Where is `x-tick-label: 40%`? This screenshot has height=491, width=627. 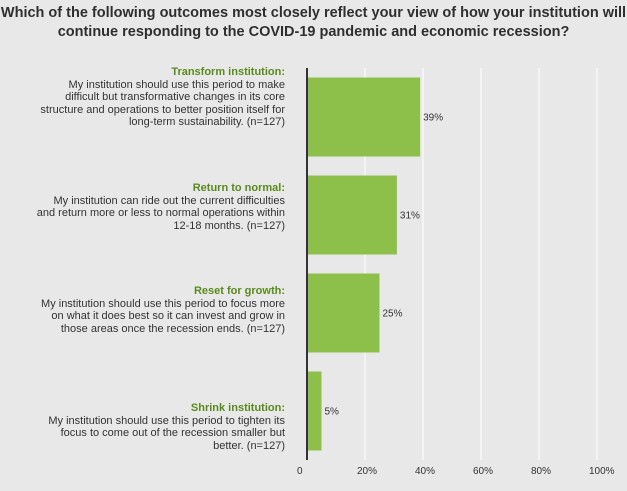 x-tick-label: 40% is located at coordinates (425, 471).